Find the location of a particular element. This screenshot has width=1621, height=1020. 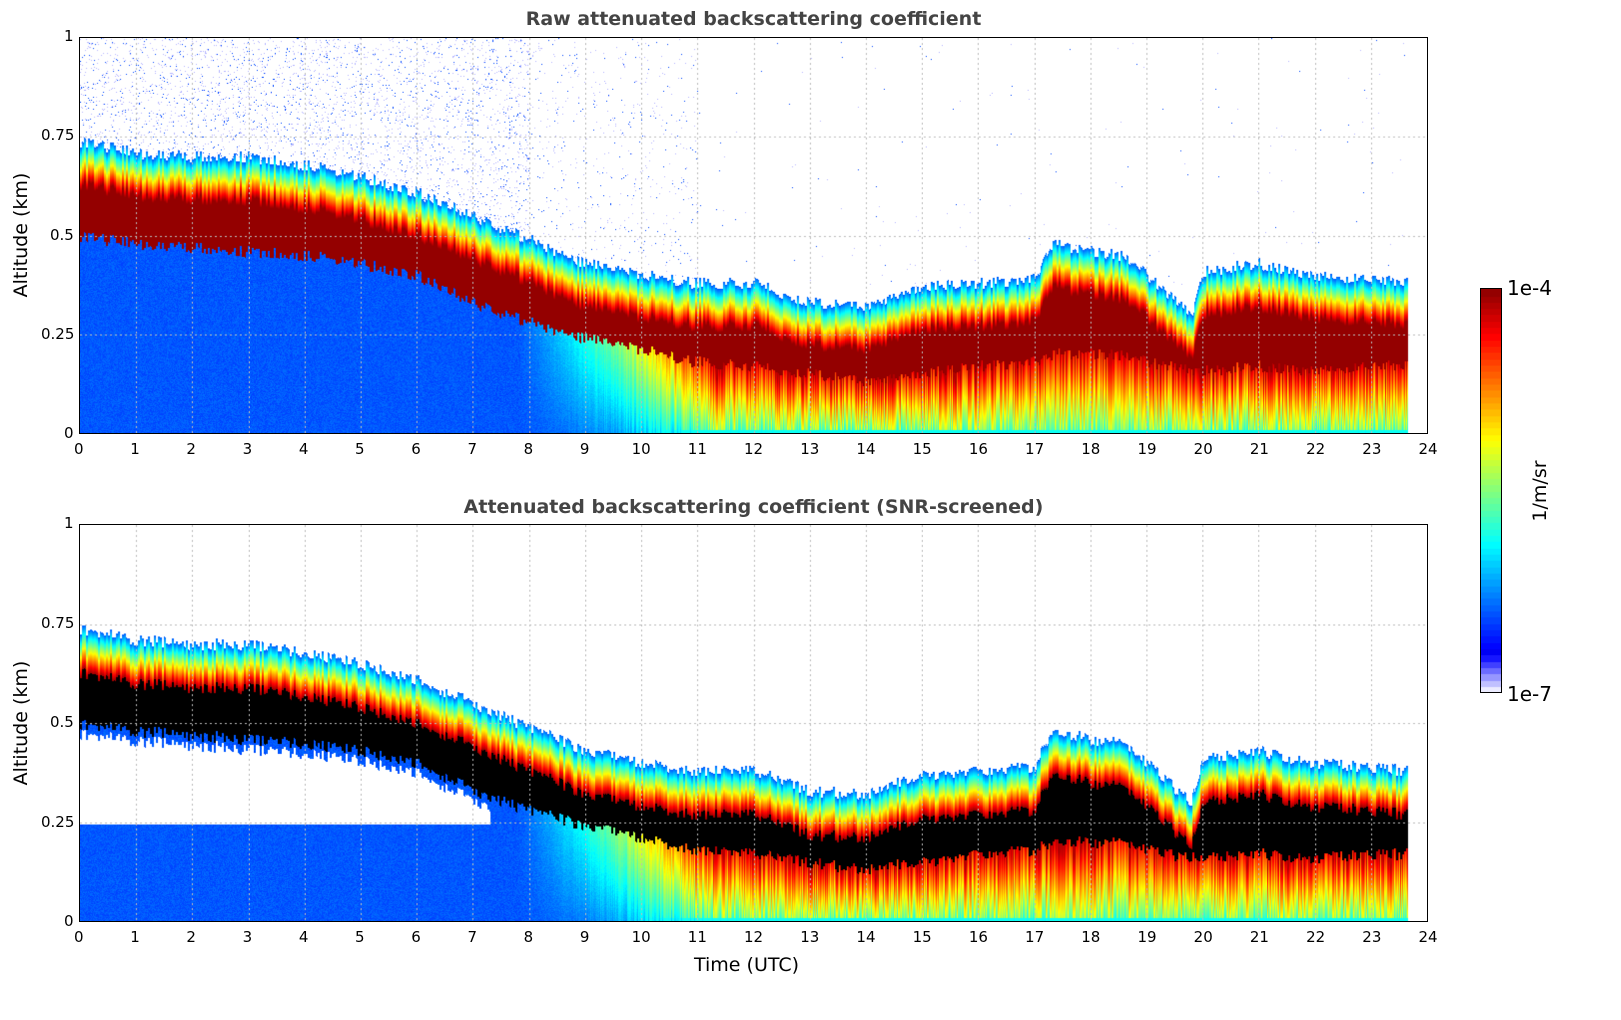

colorbar-label: 1/m/sr is located at coordinates (1540, 491).